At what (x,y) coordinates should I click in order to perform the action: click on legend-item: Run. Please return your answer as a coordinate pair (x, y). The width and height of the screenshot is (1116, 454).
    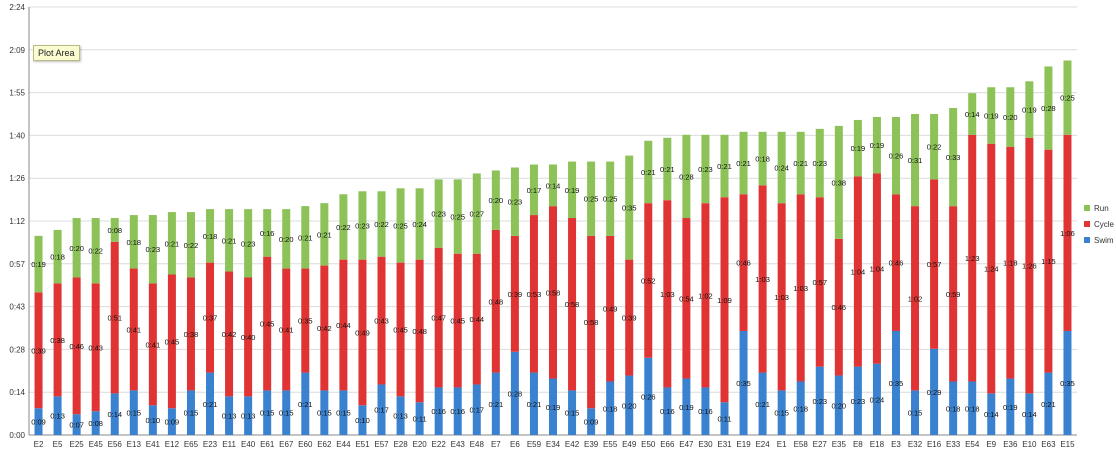
    Looking at the image, I should click on (1101, 208).